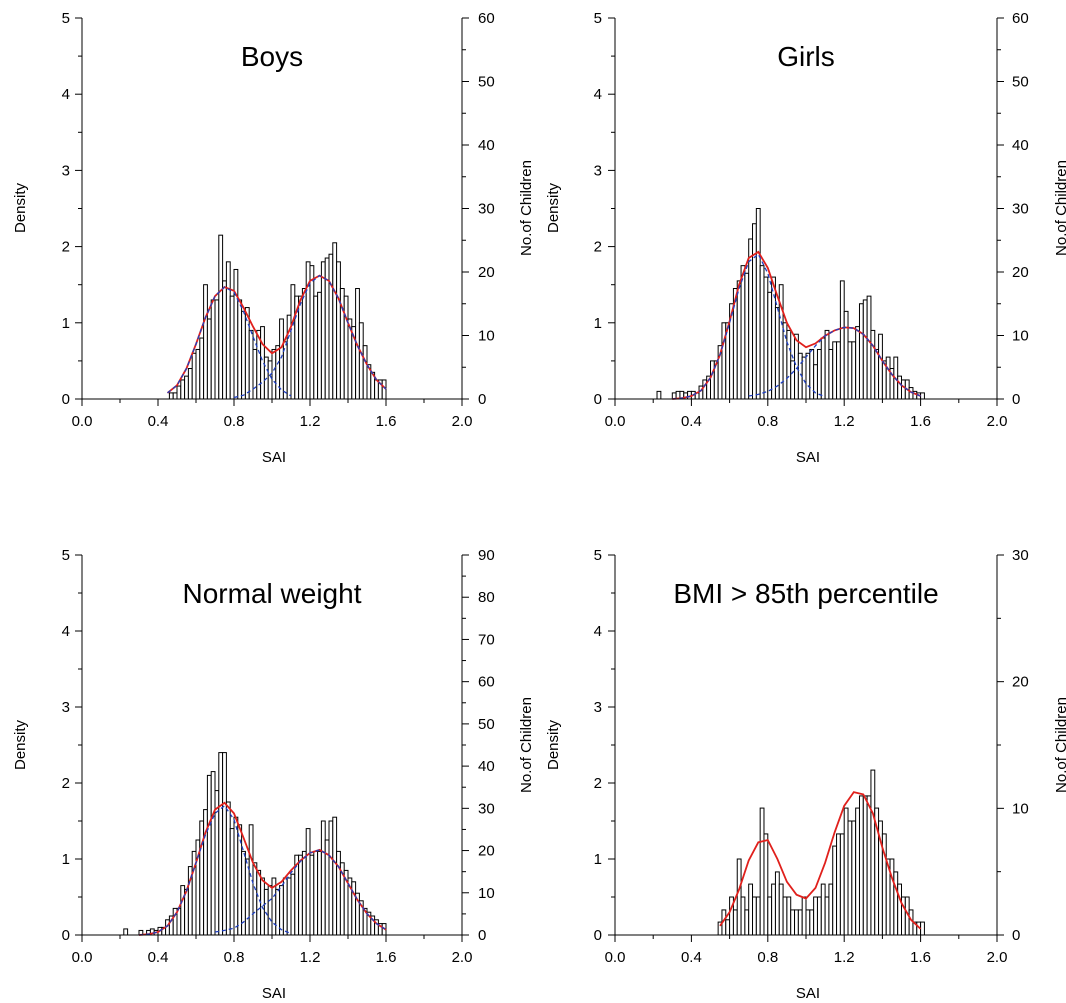  Describe the element at coordinates (66, 783) in the screenshot. I see `y-tick-label: 2` at that location.